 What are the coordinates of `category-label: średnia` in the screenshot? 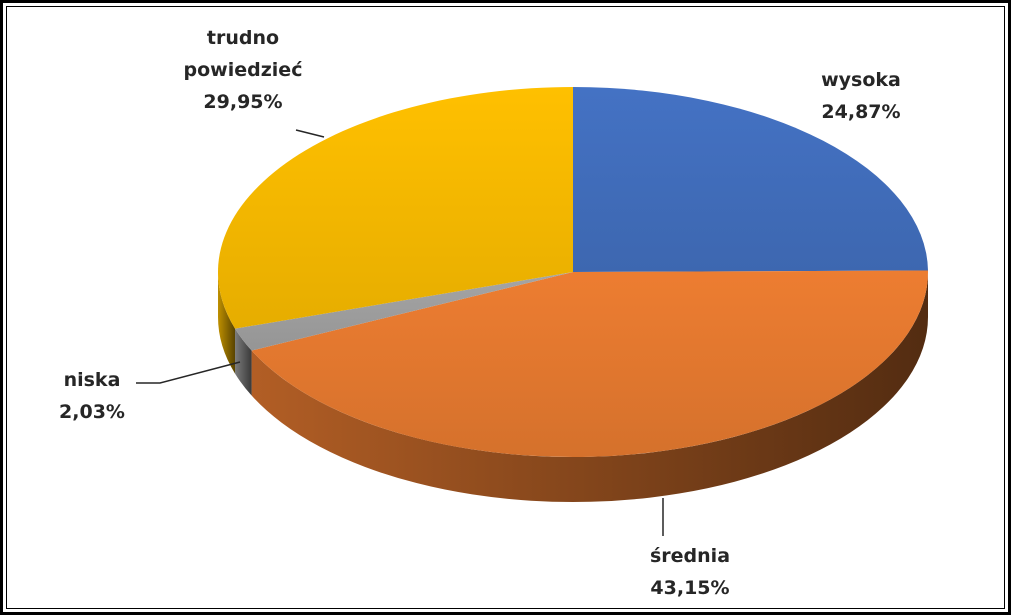 It's located at (690, 556).